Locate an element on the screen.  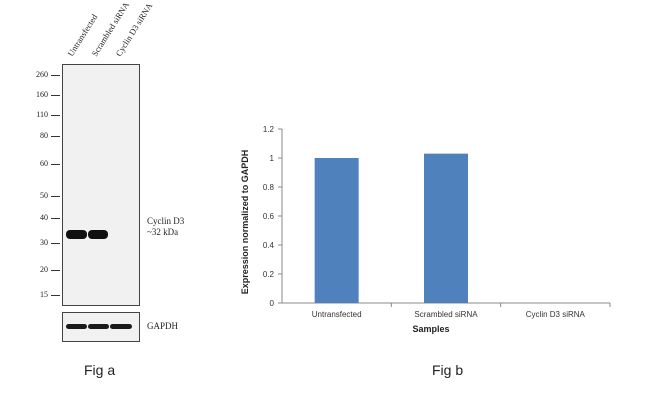
mw-marker-110: 110 is located at coordinates (42, 115).